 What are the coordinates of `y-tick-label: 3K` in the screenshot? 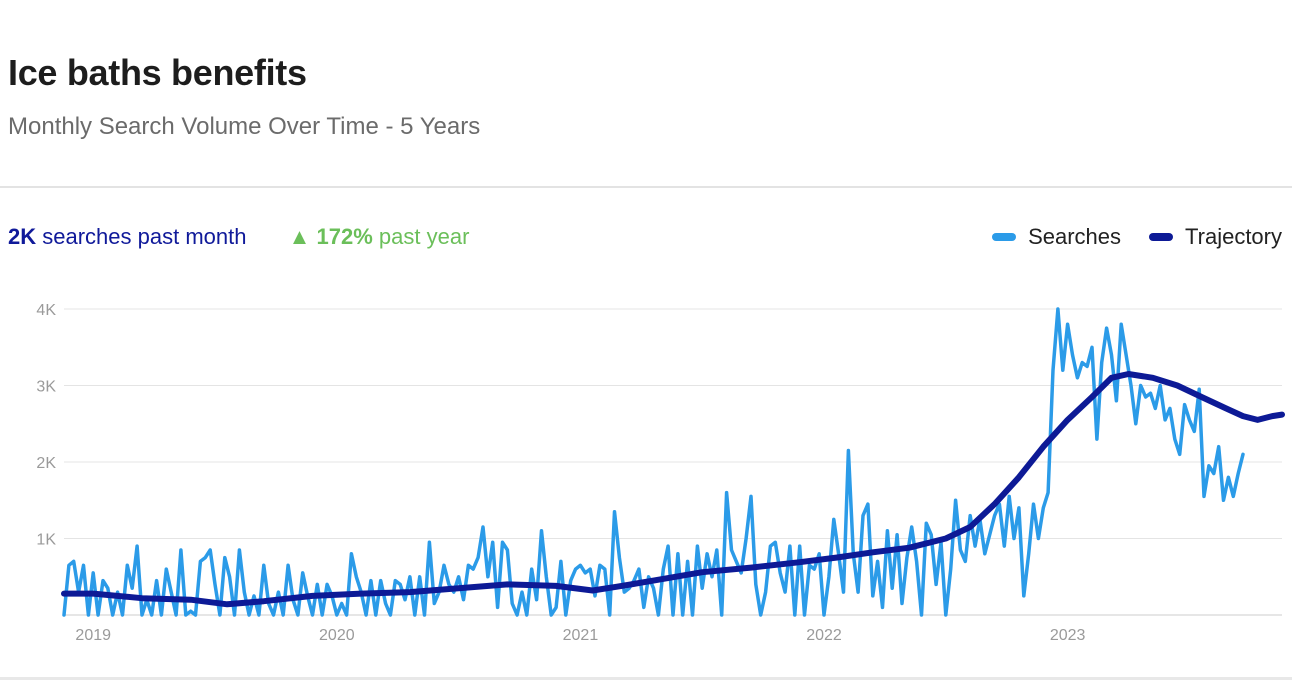 It's located at (46, 387).